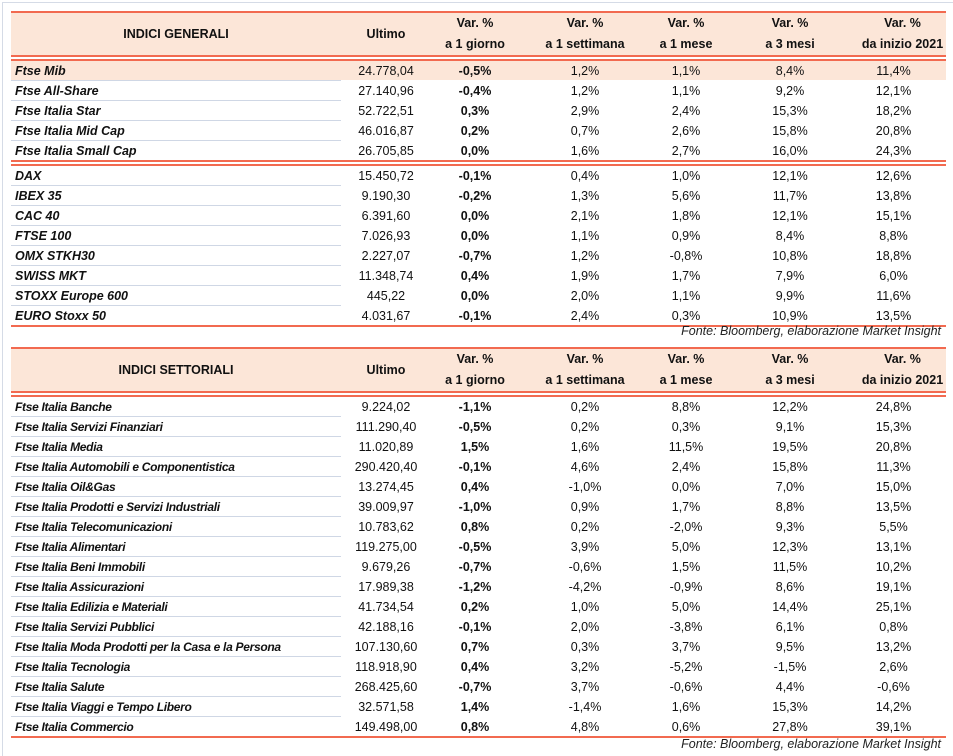  What do you see at coordinates (475, 526) in the screenshot?
I see `change-1d: 0,8%` at bounding box center [475, 526].